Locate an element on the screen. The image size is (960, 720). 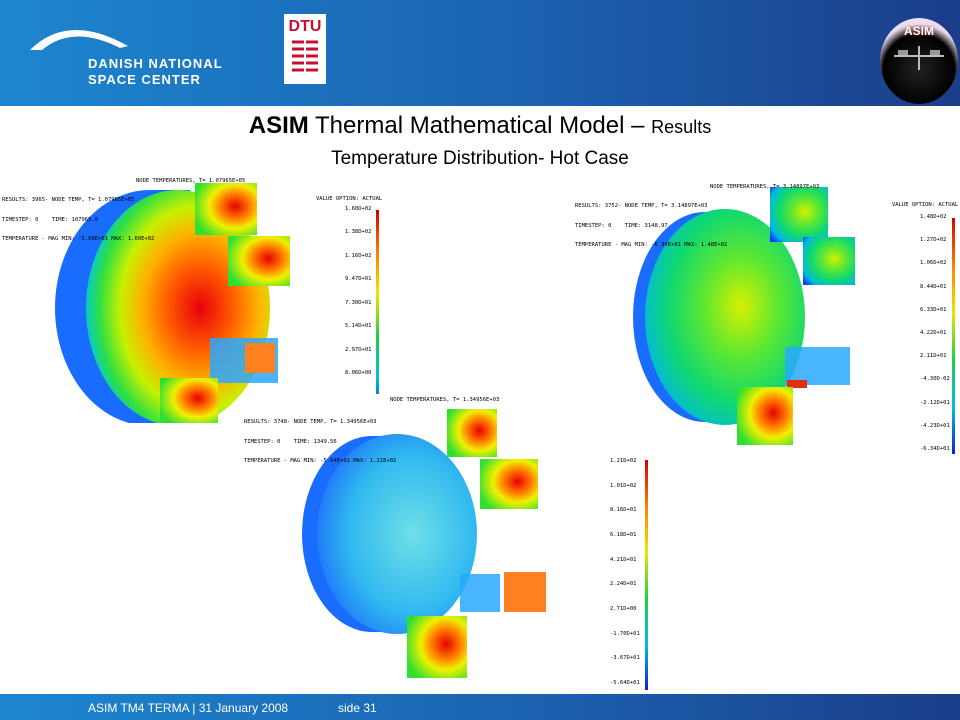
results-line: TIMESTEP: 0 TIME: 107965.0 is located at coordinates (50, 219).